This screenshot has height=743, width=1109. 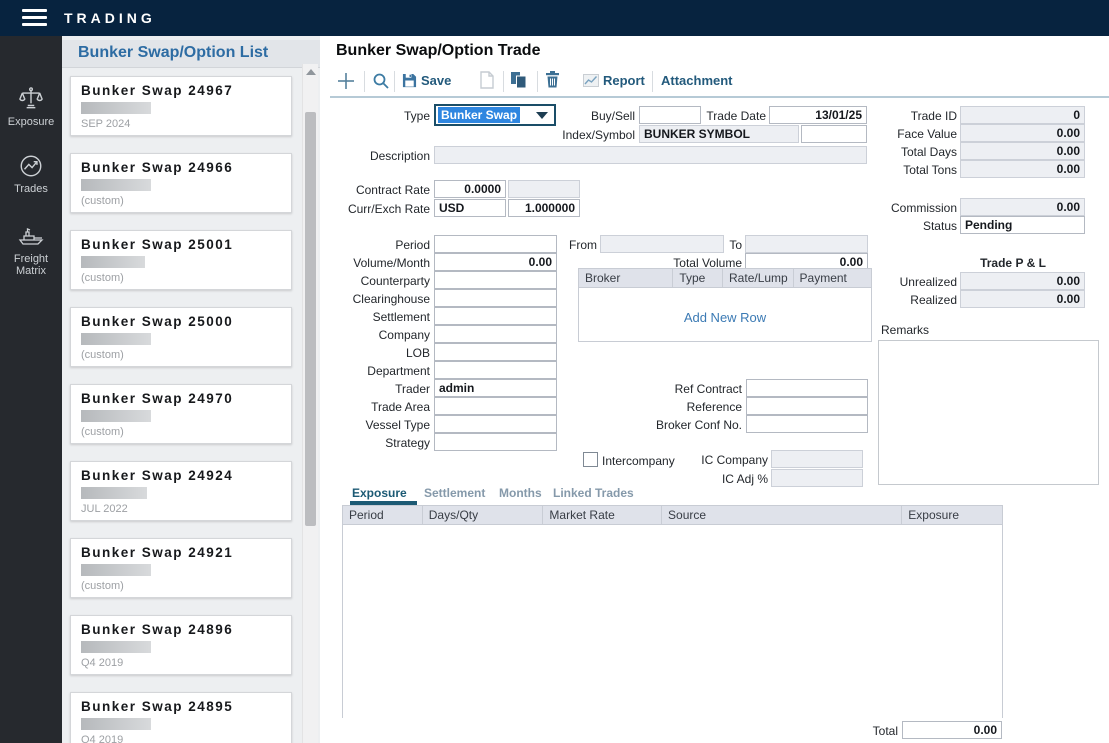 I want to click on period-label: Period, so click(x=412, y=245).